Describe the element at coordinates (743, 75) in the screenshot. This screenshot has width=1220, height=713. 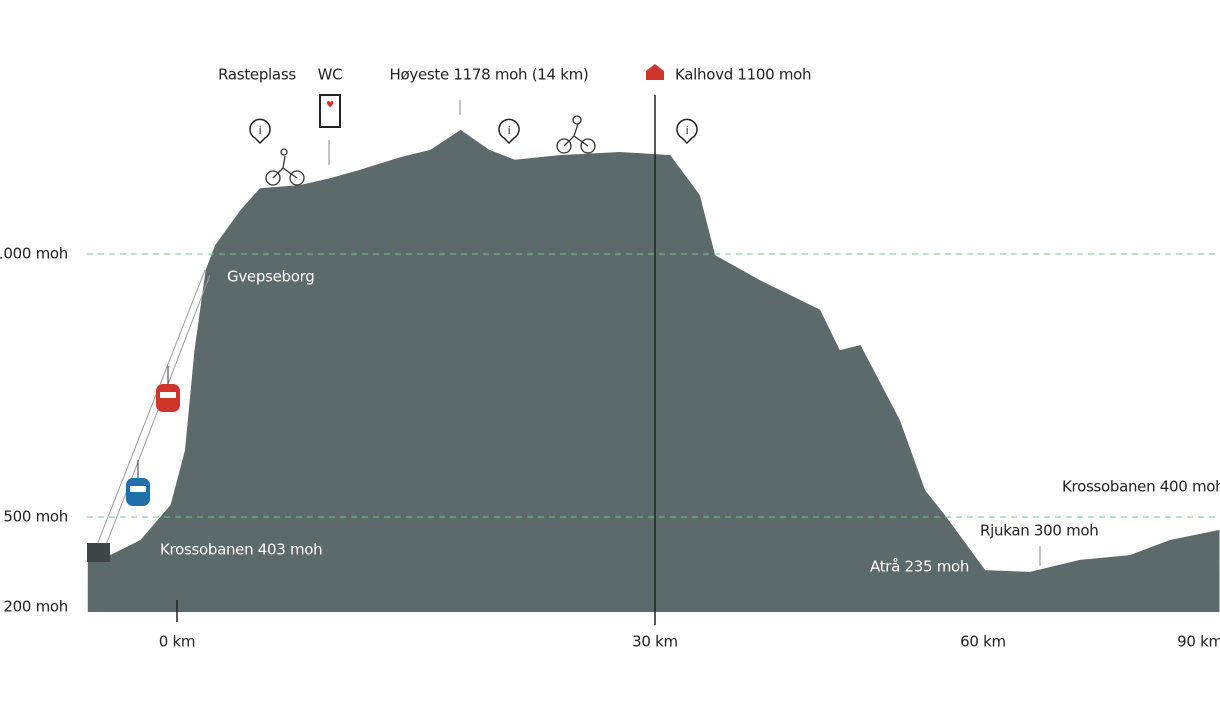
I see `annotation: Kalhovd 1100 moh` at that location.